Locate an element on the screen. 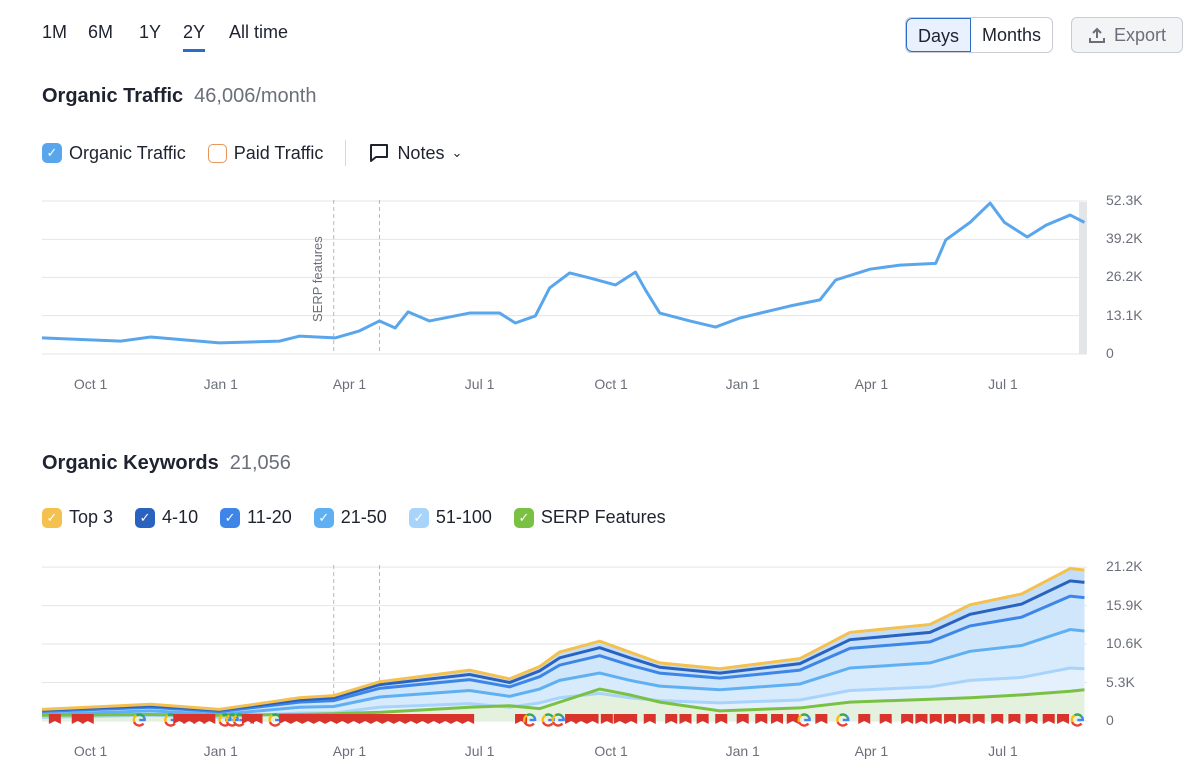 The width and height of the screenshot is (1200, 769). range-6m: 6M is located at coordinates (101, 32).